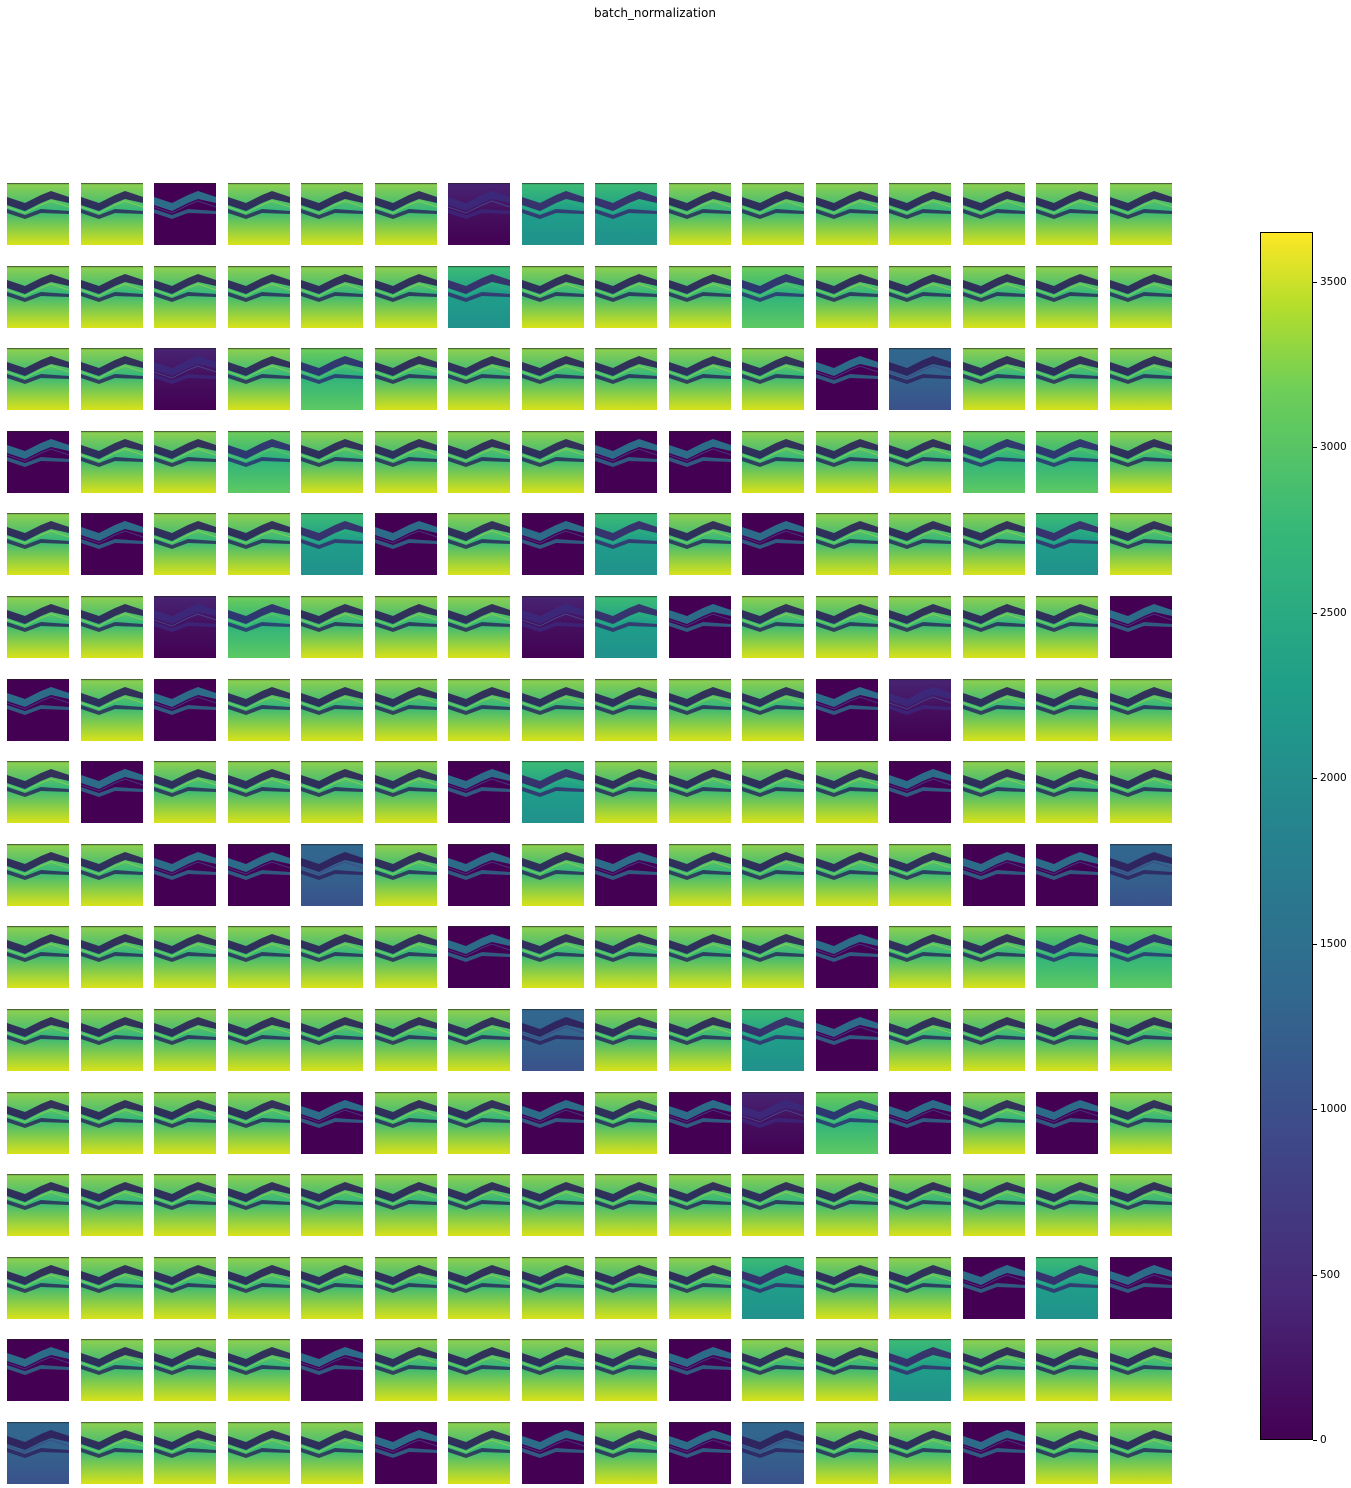 The height and width of the screenshot is (1488, 1351). I want to click on colorbar-tick-label: 1500, so click(1333, 943).